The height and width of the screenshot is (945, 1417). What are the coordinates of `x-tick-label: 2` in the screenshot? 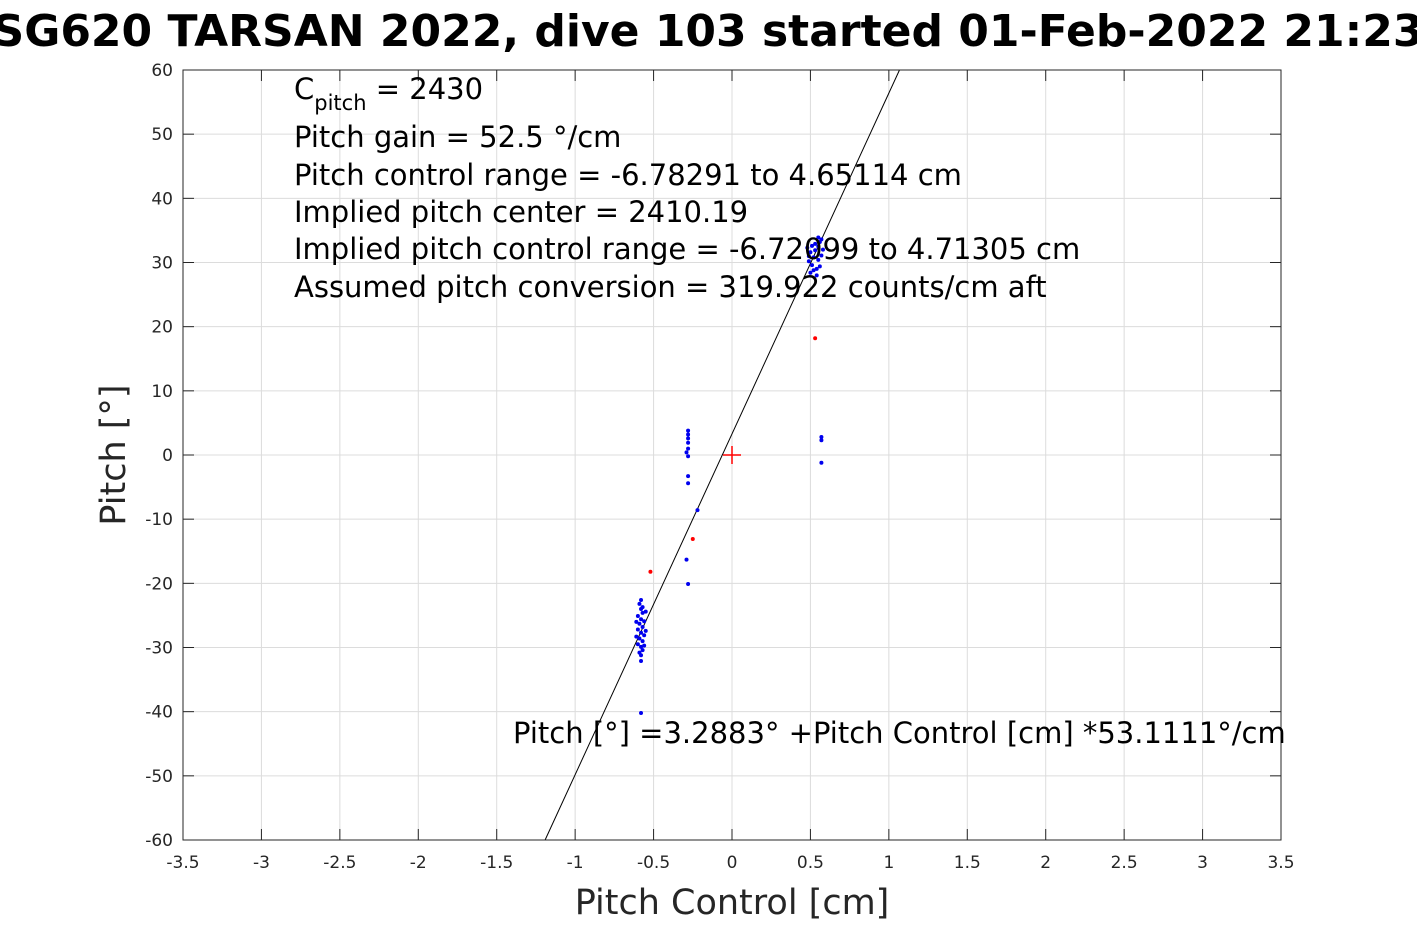 It's located at (1045, 863).